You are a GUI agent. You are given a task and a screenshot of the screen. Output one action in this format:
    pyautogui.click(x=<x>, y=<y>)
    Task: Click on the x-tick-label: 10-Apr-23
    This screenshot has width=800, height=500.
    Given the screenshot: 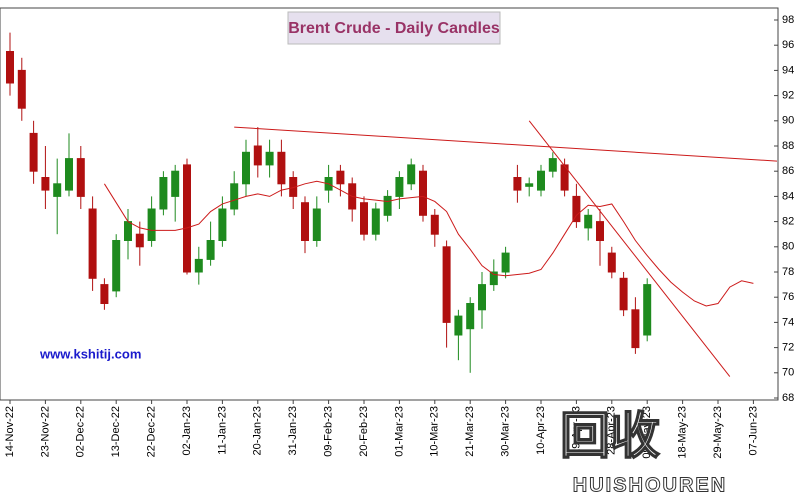 What is the action you would take?
    pyautogui.click(x=541, y=430)
    